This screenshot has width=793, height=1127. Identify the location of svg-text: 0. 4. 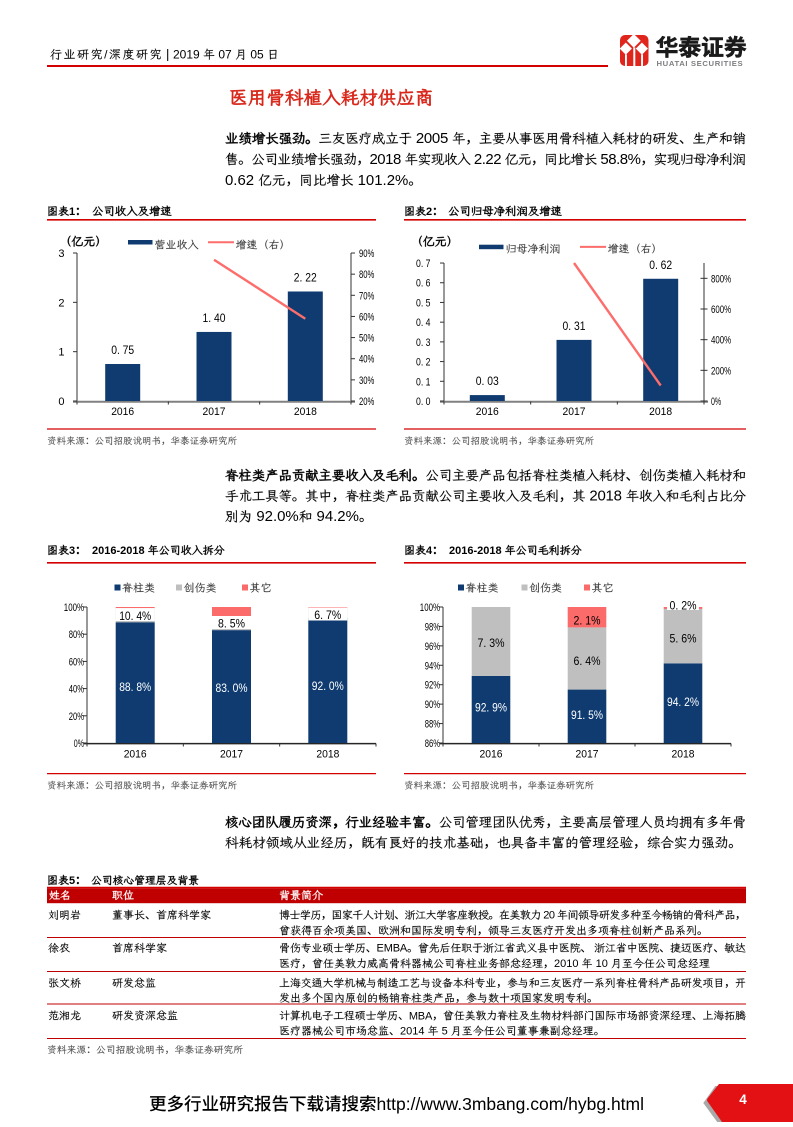
(423, 323).